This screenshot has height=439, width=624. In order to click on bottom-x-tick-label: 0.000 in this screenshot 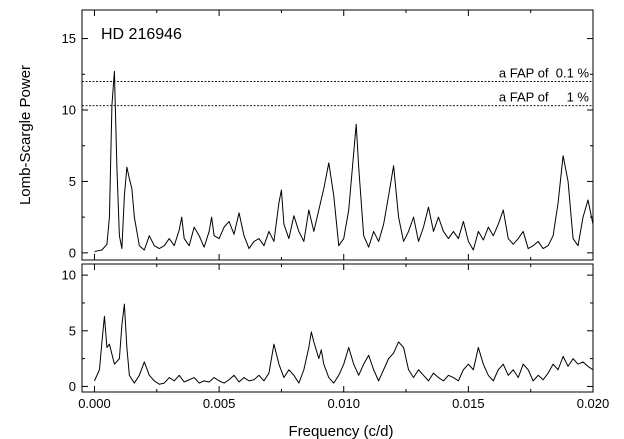, I will do `click(94, 403)`.